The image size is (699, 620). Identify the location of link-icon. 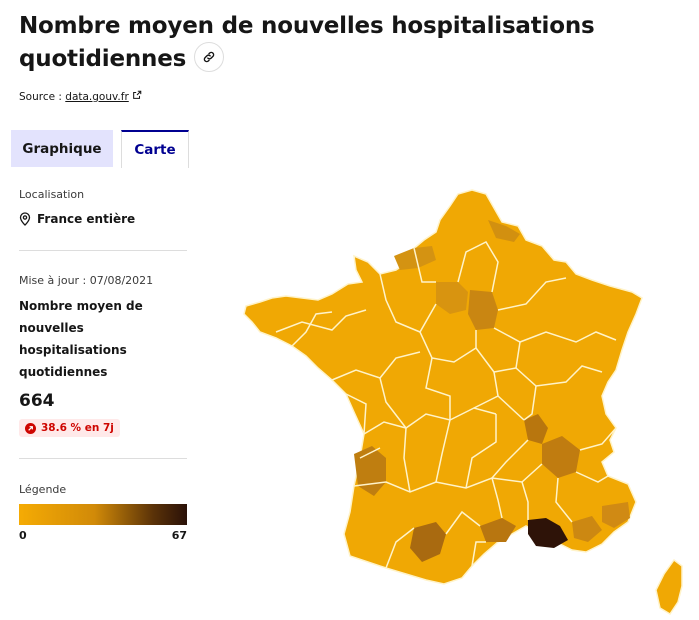
(209, 56).